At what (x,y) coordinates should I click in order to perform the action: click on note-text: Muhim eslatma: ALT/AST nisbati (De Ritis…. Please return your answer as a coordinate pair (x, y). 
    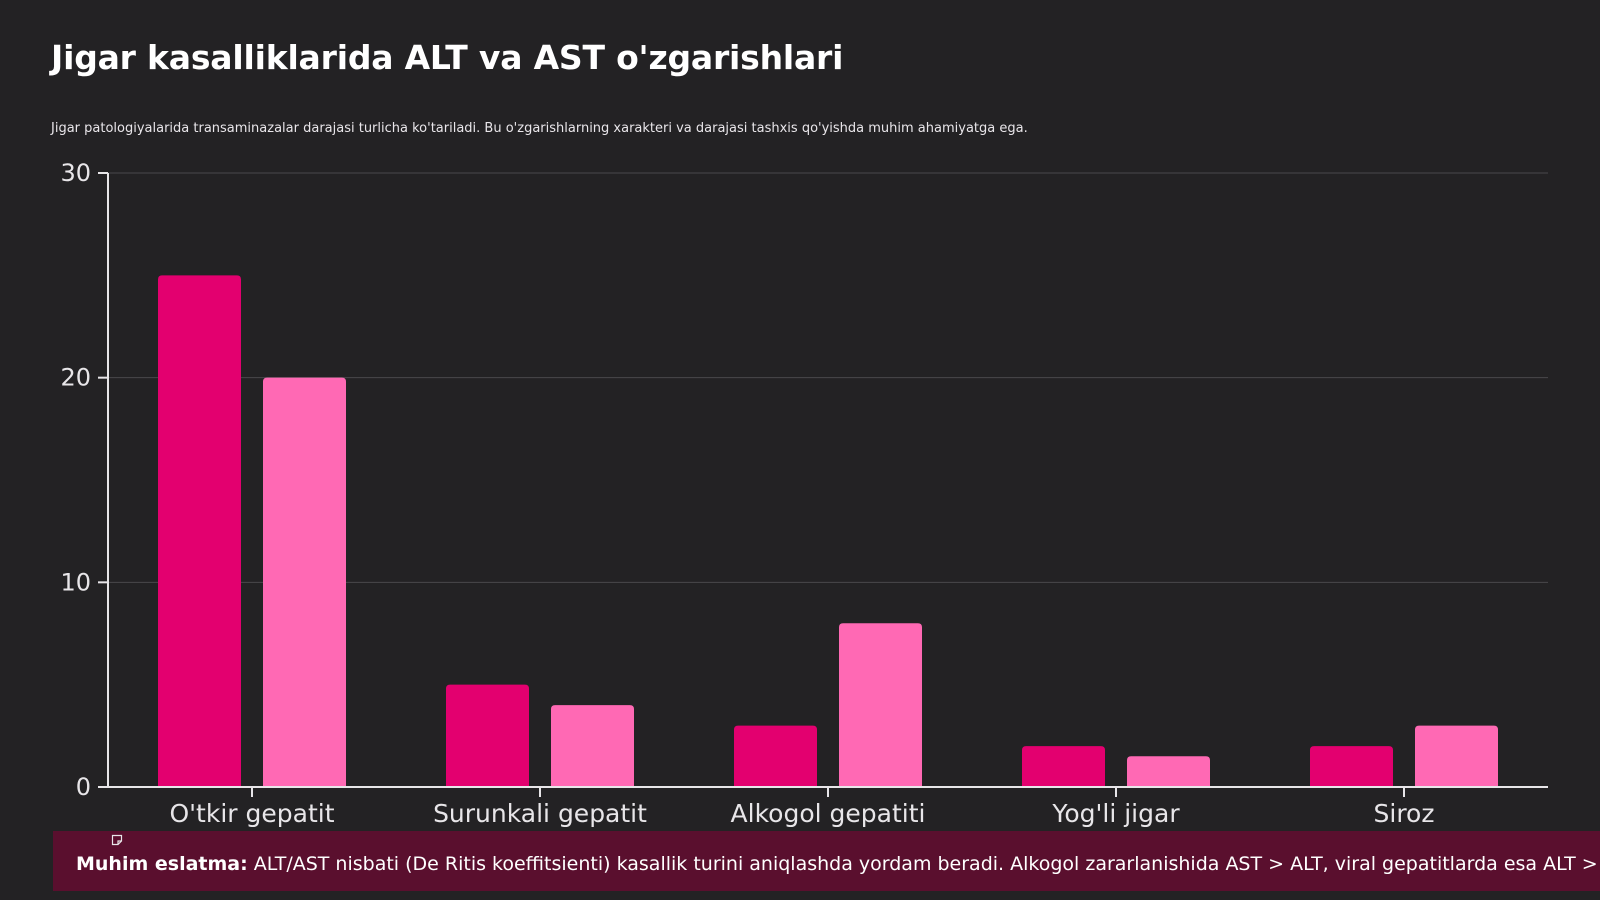
    Looking at the image, I should click on (838, 864).